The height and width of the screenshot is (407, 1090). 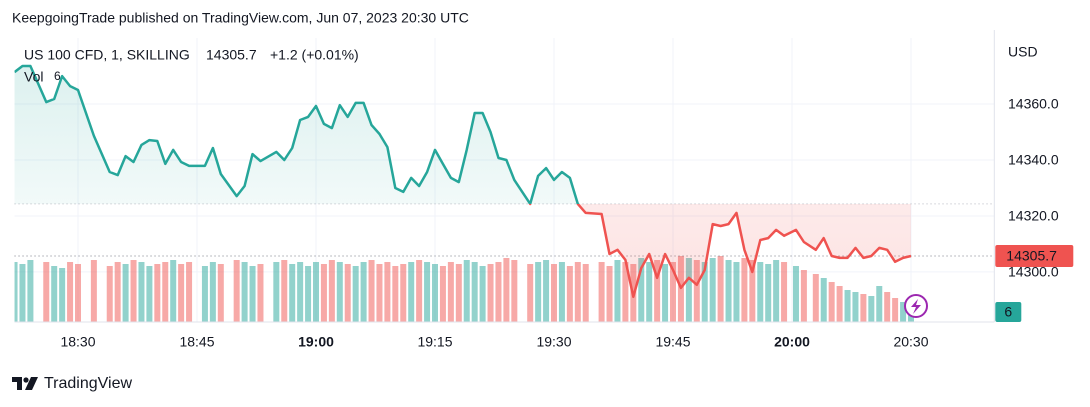 What do you see at coordinates (1033, 272) in the screenshot?
I see `y-tick-label: 14300.0` at bounding box center [1033, 272].